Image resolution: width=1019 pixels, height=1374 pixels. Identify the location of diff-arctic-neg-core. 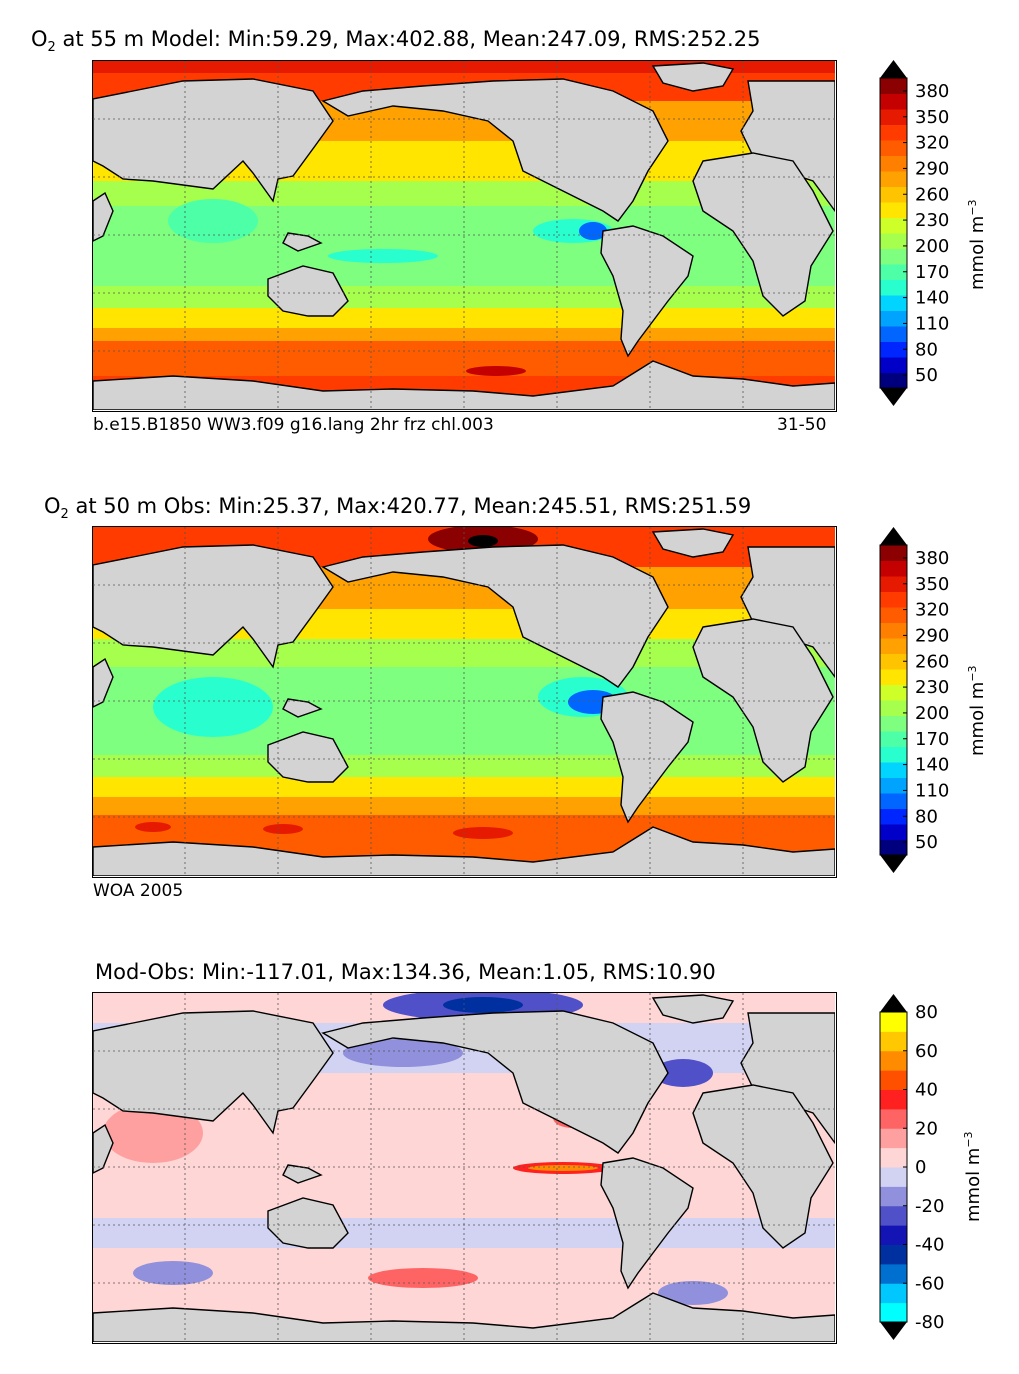
(483, 1005).